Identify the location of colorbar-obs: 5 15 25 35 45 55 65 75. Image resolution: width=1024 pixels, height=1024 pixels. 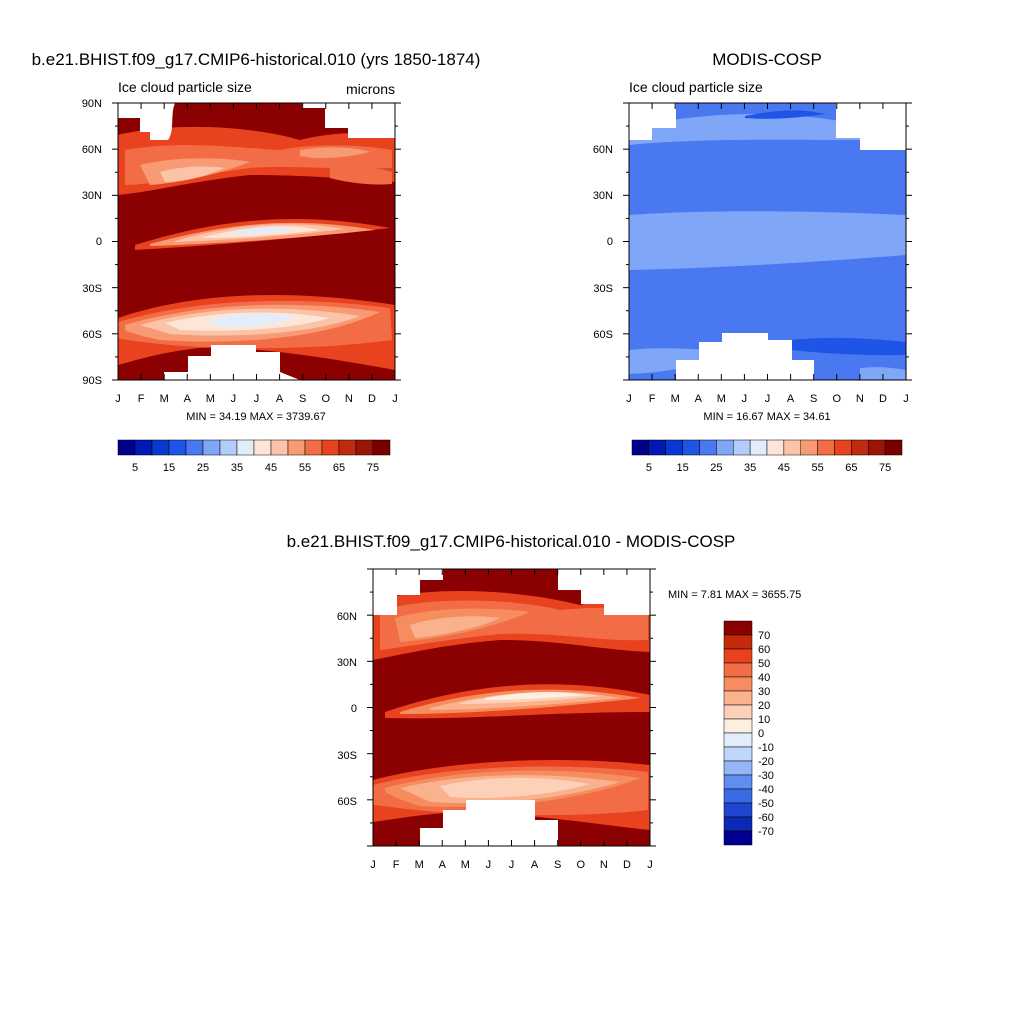
(767, 456).